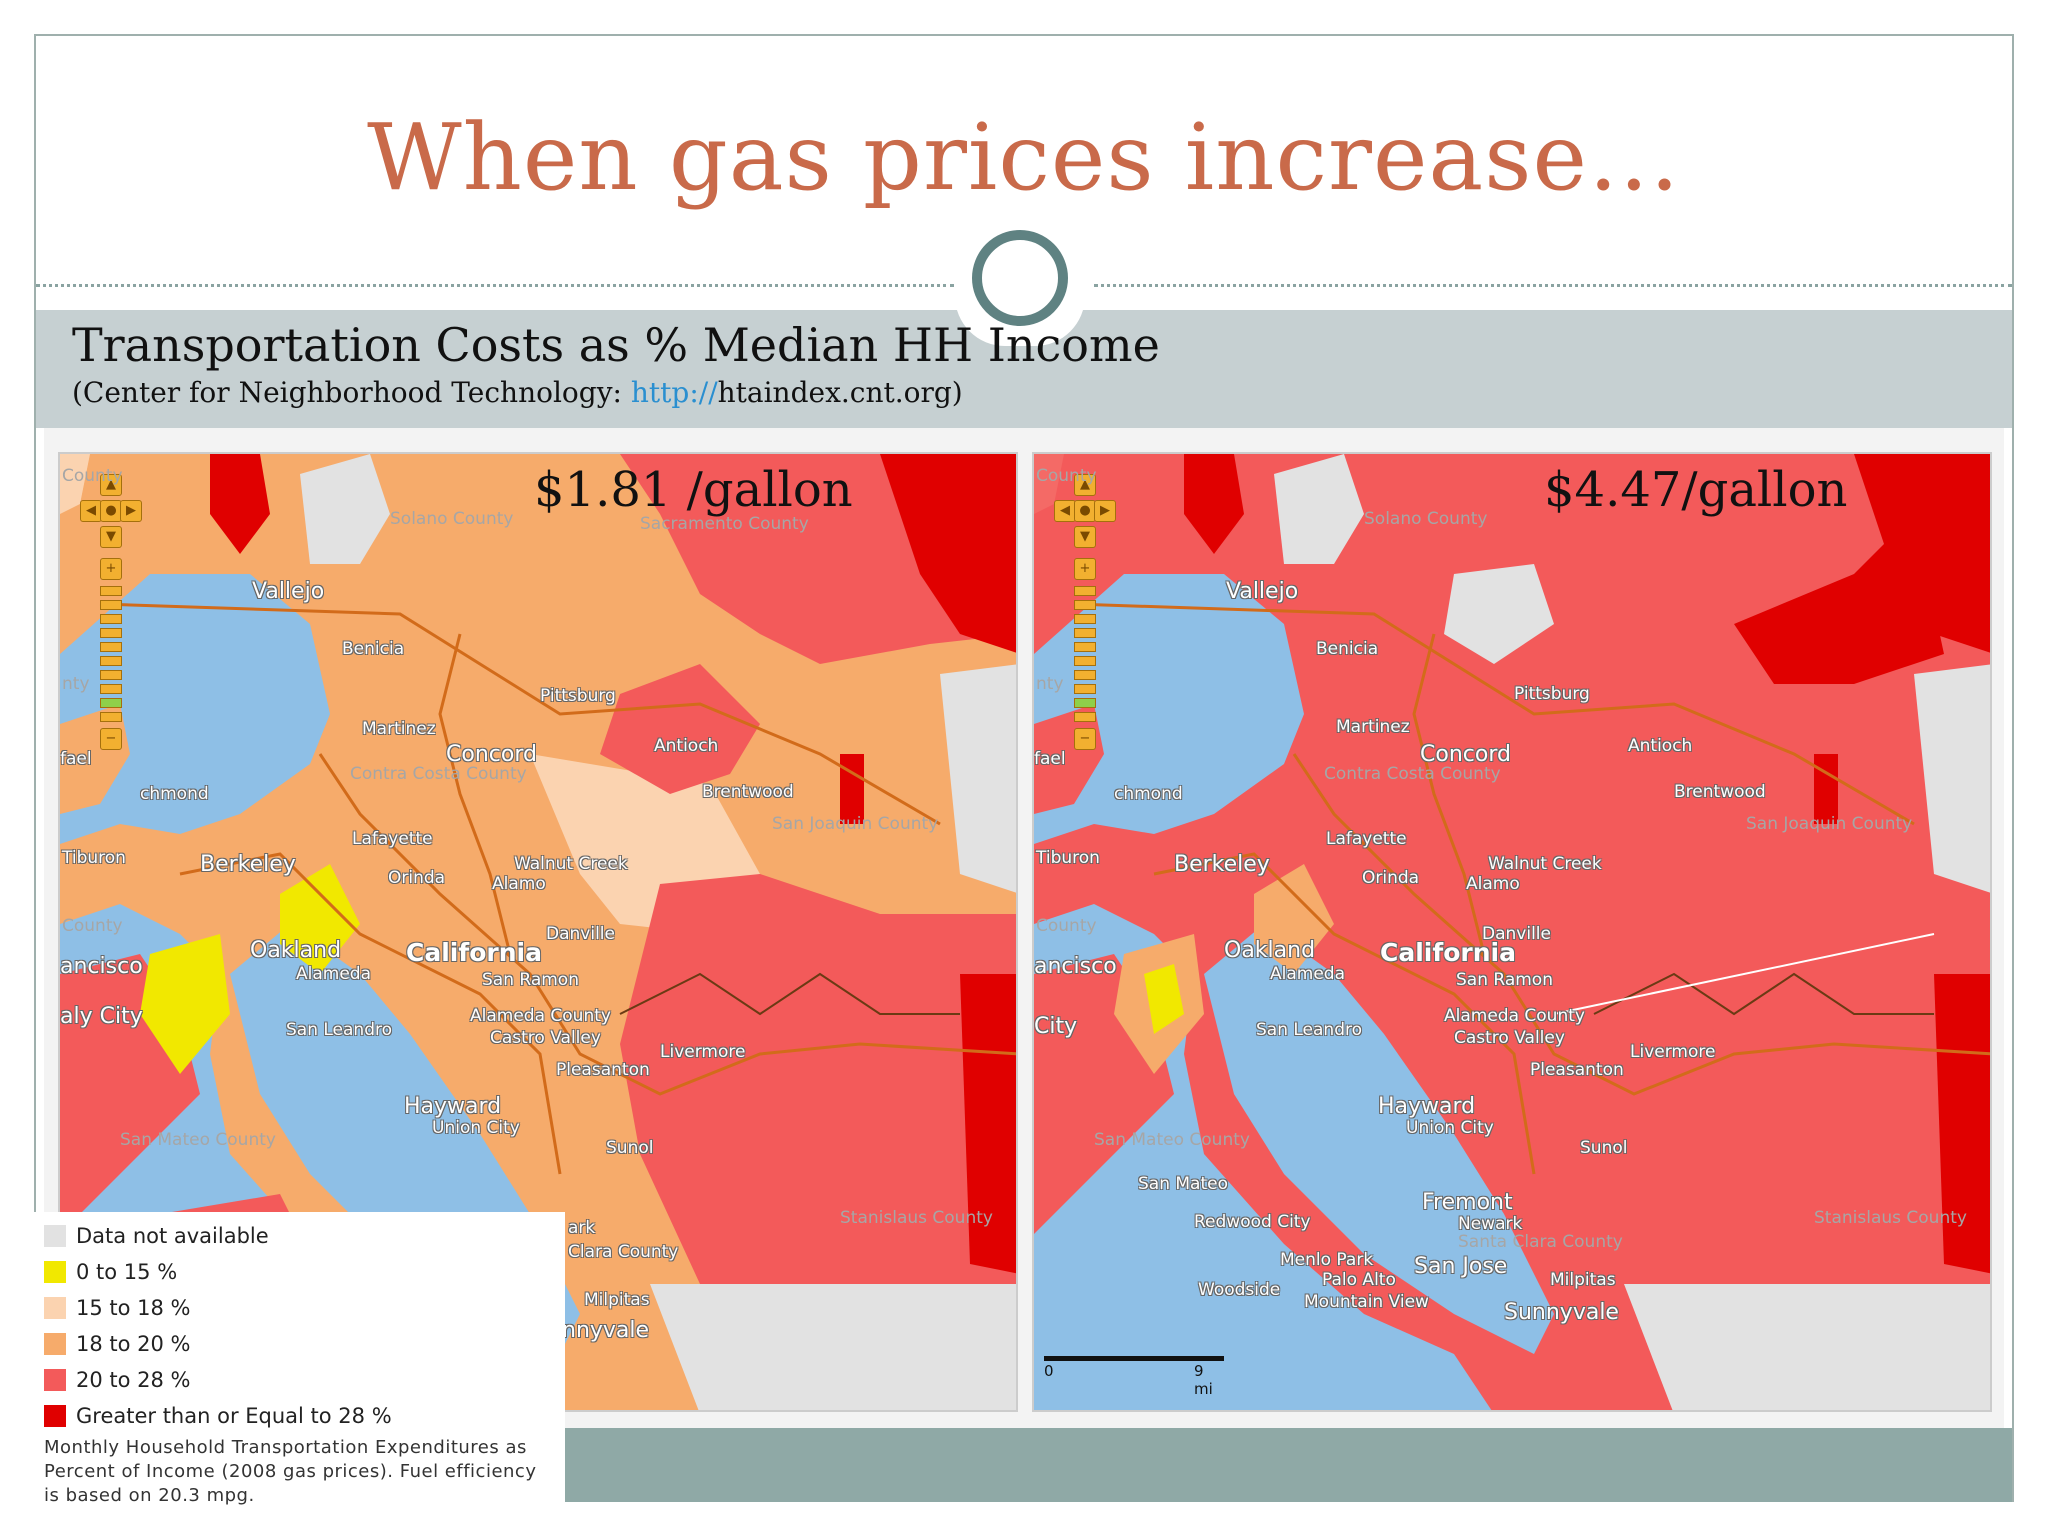 The image size is (2048, 1536). What do you see at coordinates (1164, 999) in the screenshot?
I see `sf-core` at bounding box center [1164, 999].